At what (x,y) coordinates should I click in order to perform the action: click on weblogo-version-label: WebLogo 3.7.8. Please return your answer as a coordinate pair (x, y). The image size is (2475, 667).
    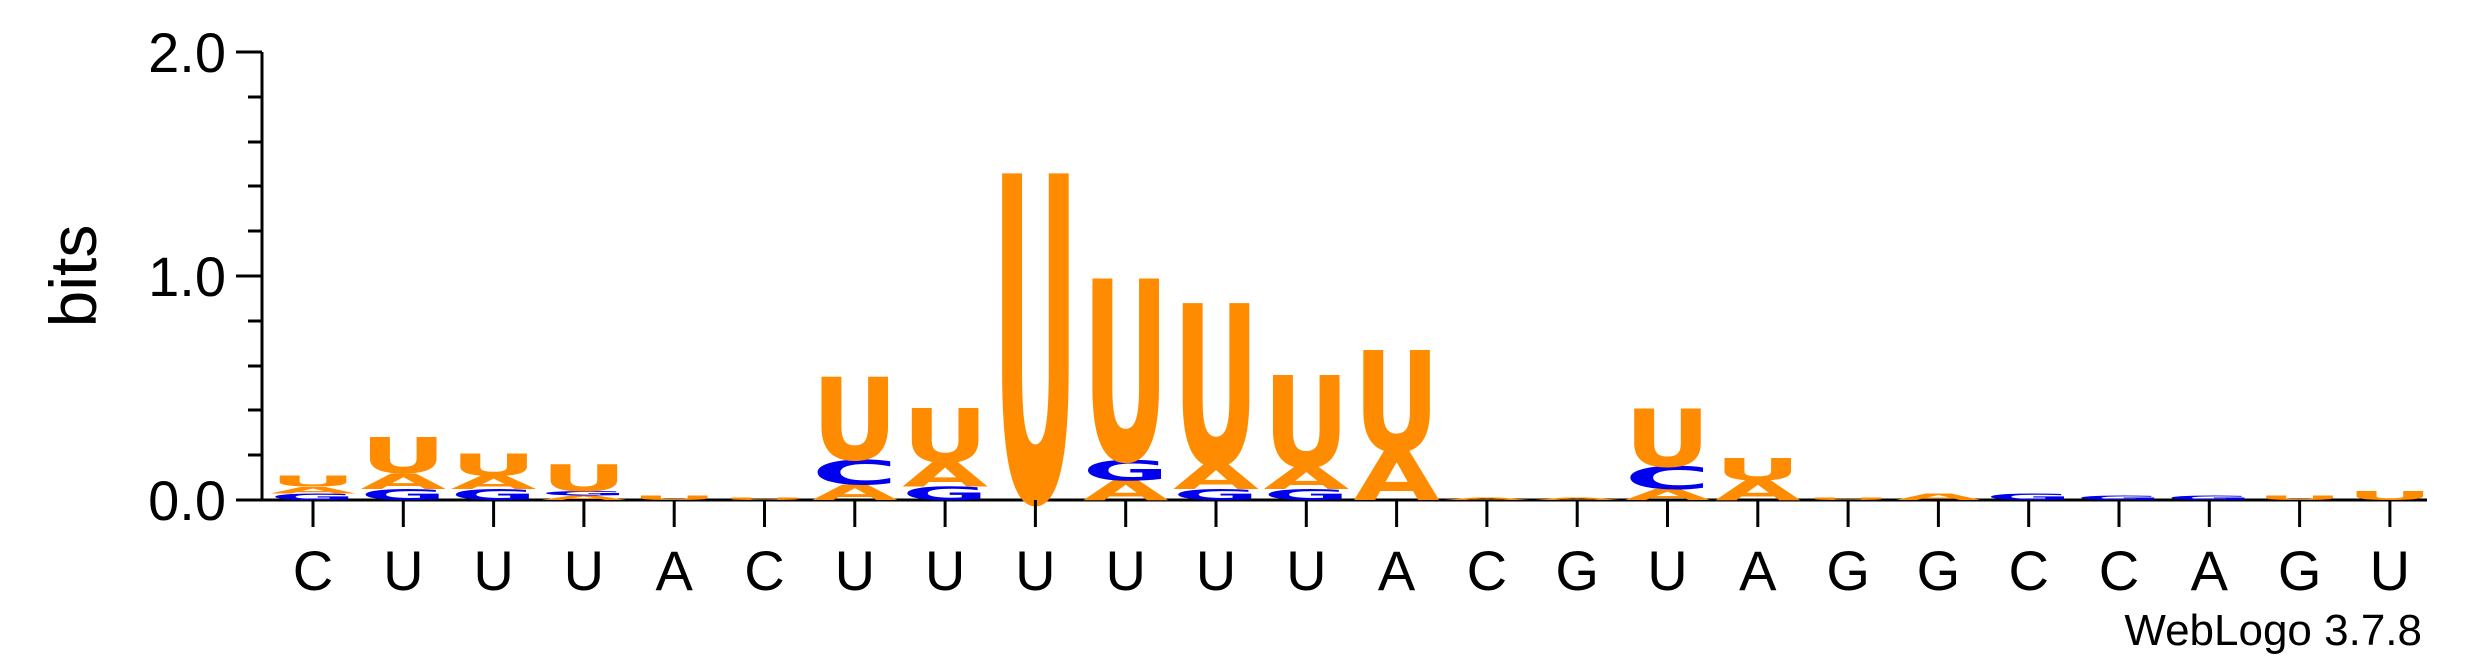
    Looking at the image, I should click on (2273, 630).